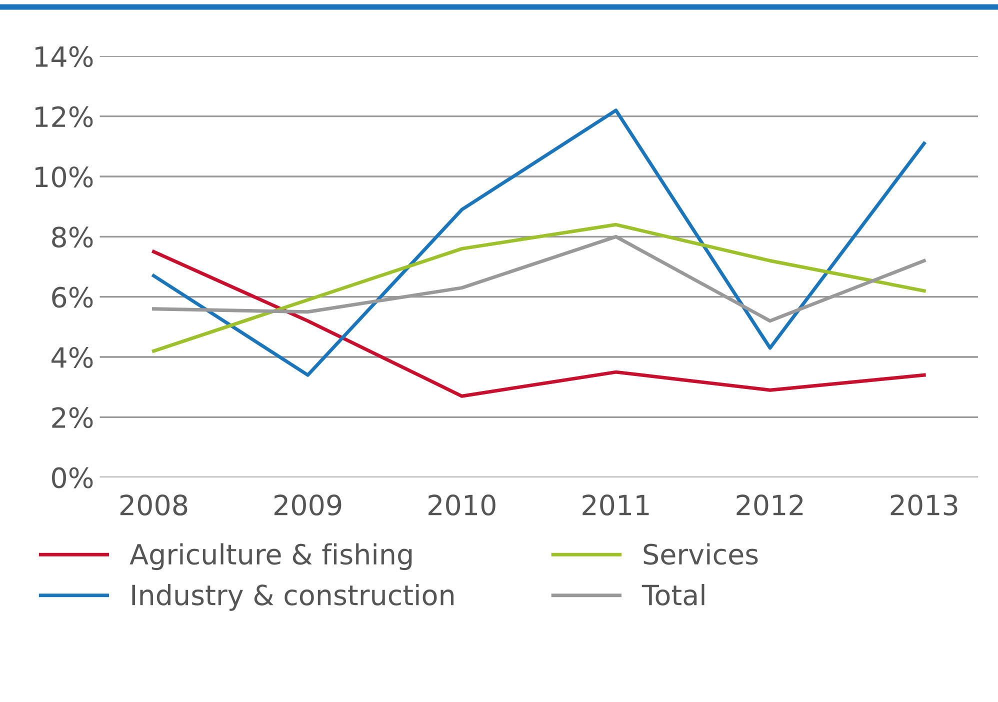 The image size is (998, 702). Describe the element at coordinates (64, 117) in the screenshot. I see `y-tick-label: 12%` at that location.